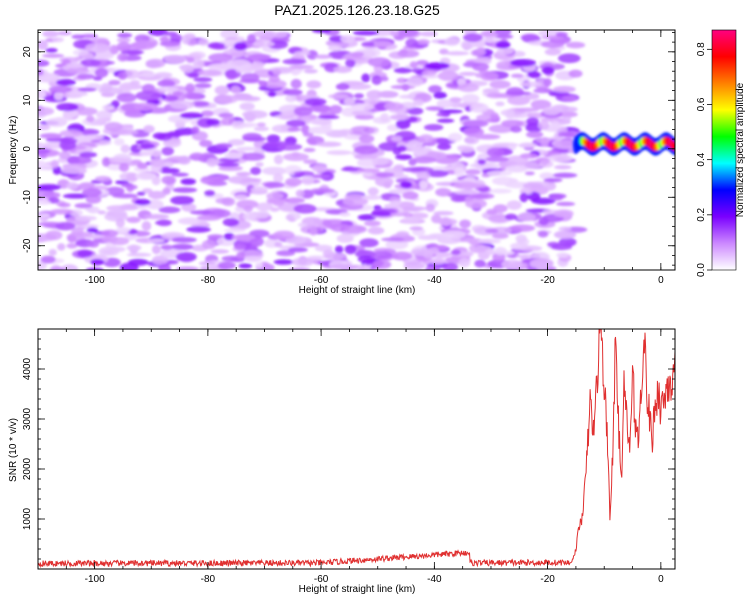  What do you see at coordinates (357, 589) in the screenshot?
I see `snr-x-axis-label: Height of straight line (km)` at bounding box center [357, 589].